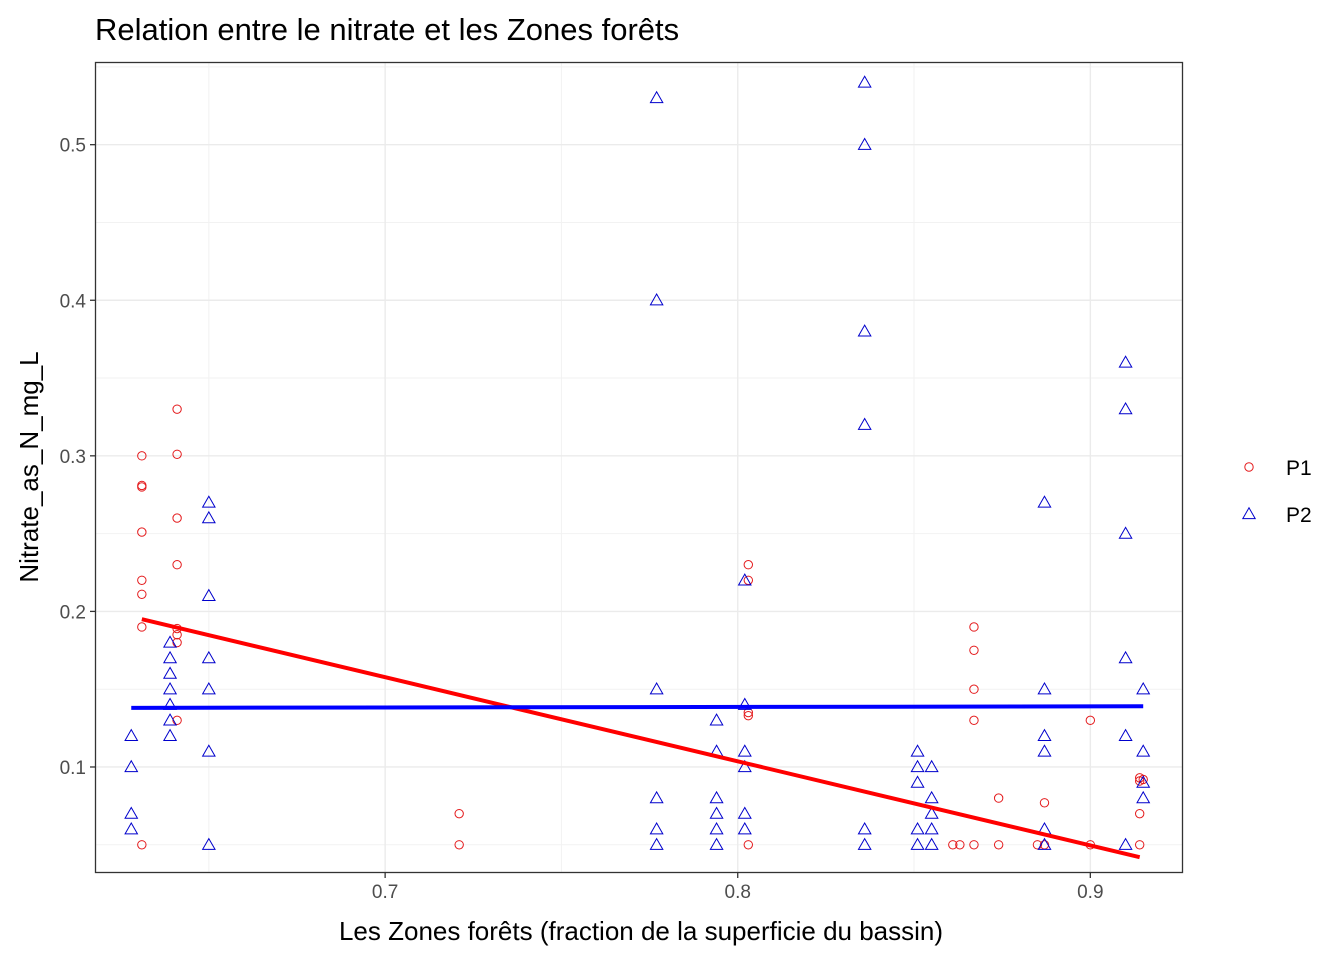 This screenshot has height=960, width=1344. I want to click on y-axis-title: Nitrate_as_N_mg_L, so click(29, 466).